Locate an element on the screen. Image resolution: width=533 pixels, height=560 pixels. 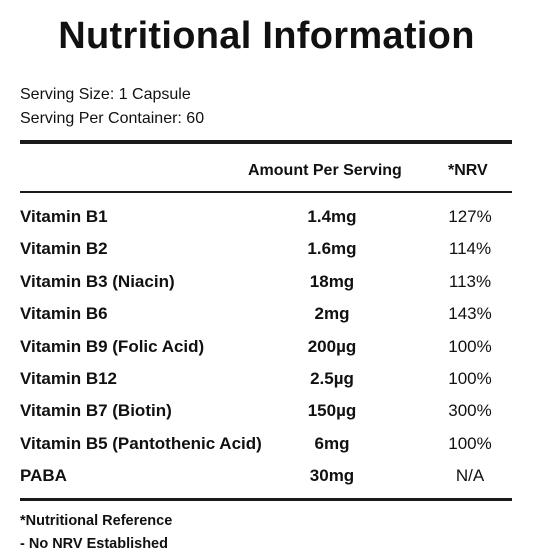
header-divider is located at coordinates (266, 142).